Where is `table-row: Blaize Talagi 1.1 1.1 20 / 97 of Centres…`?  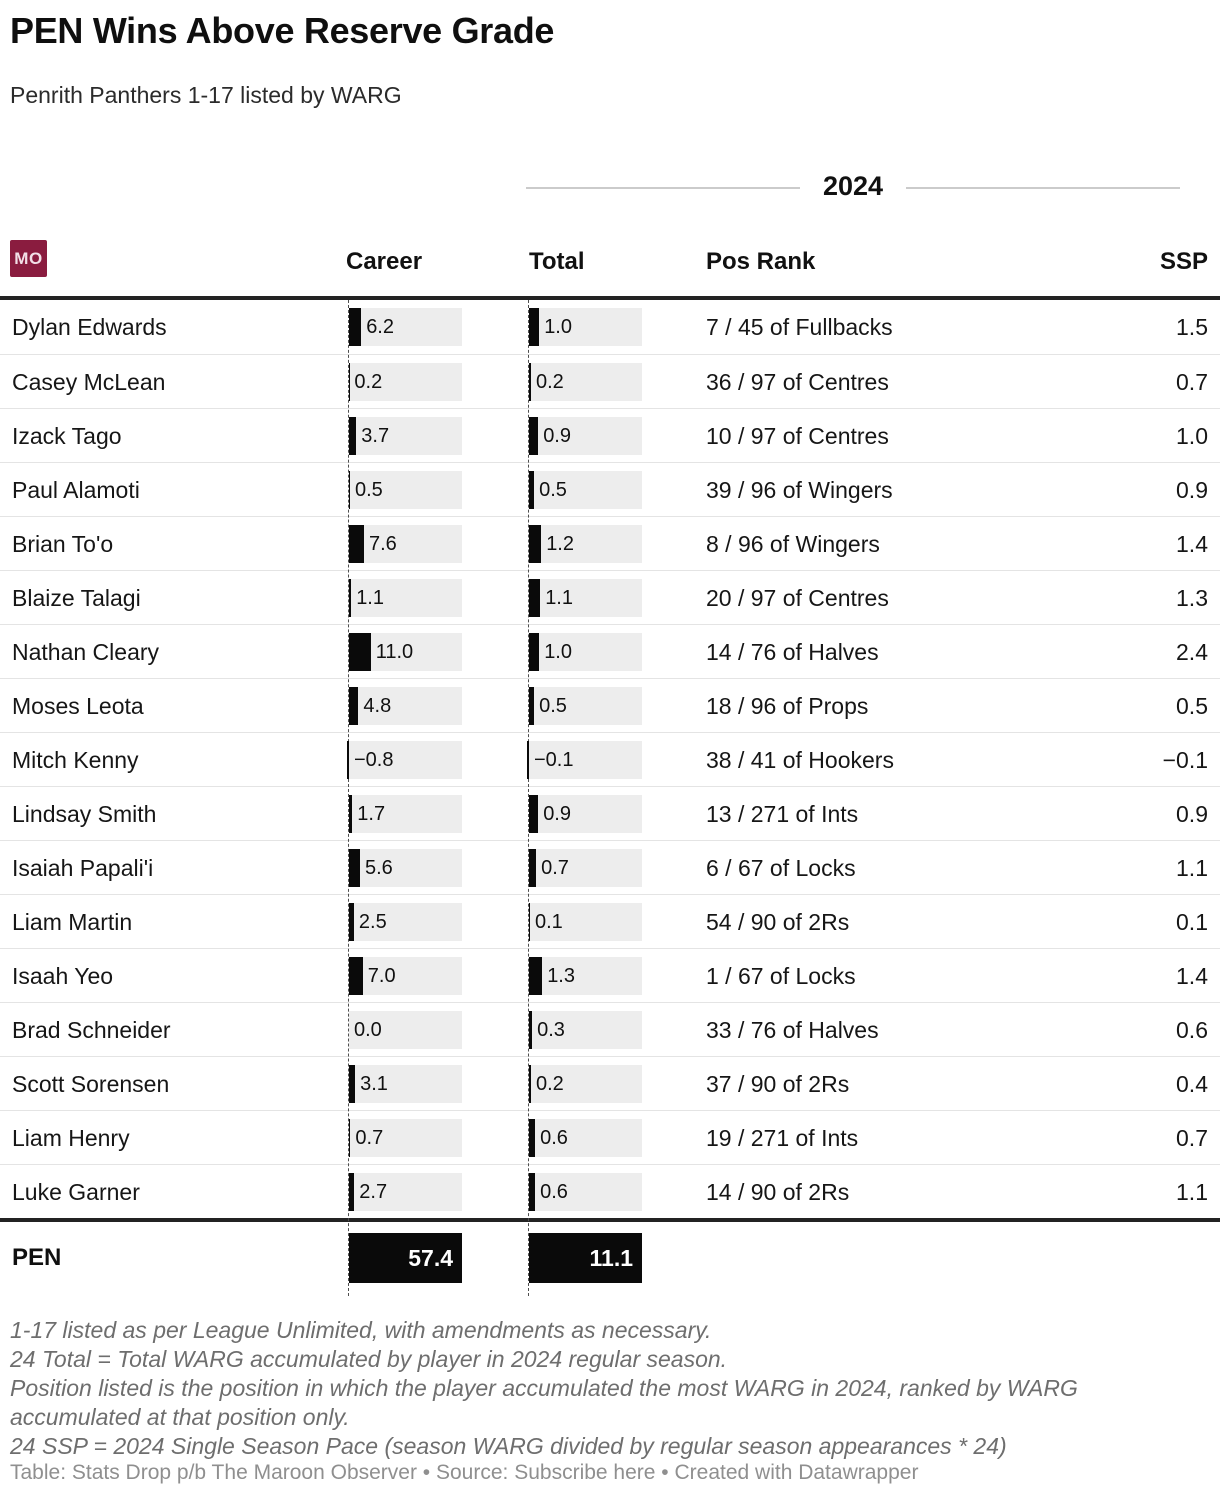
table-row: Blaize Talagi 1.1 1.1 20 / 97 of Centres… is located at coordinates (610, 597).